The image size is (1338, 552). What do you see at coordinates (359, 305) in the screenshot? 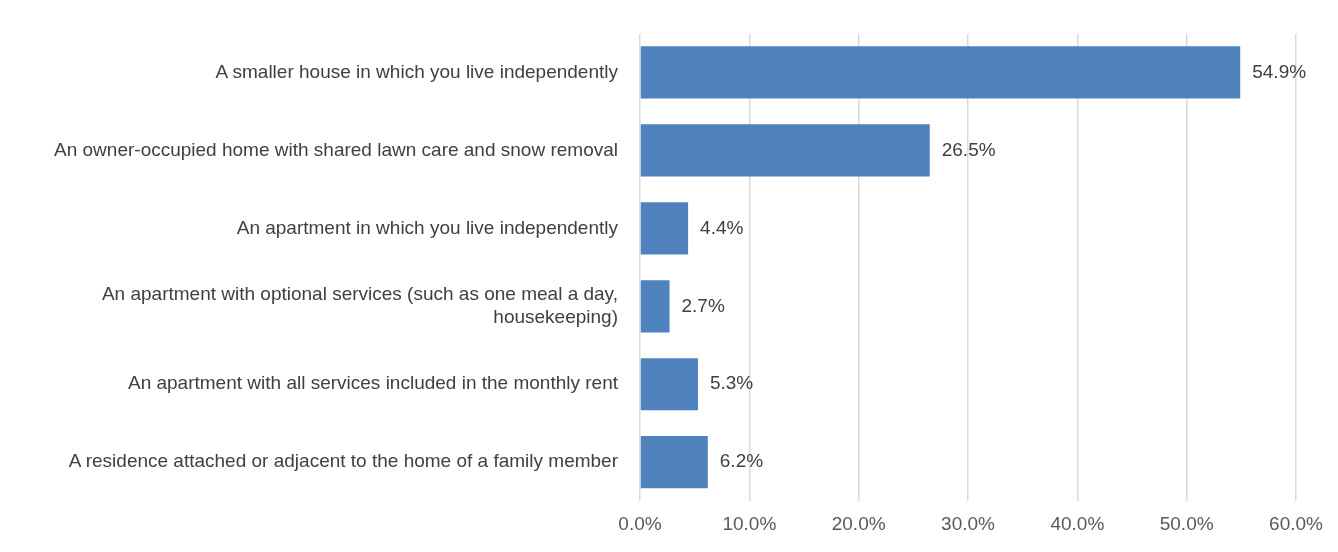
I see `y-tick-label: An apartment with optional services (such as one meal a day, housekeeping)` at bounding box center [359, 305].